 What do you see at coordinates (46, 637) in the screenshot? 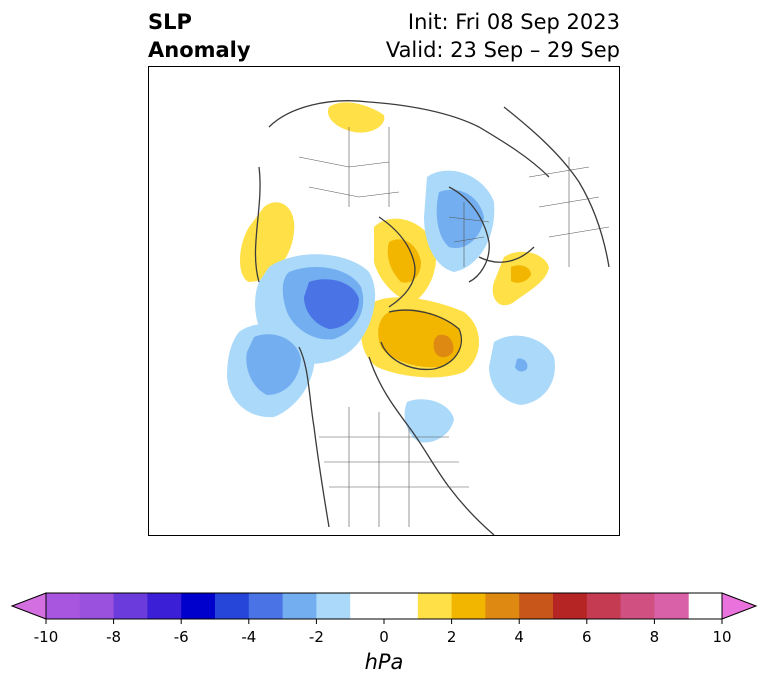
I see `colorbar-tick-label: -10` at bounding box center [46, 637].